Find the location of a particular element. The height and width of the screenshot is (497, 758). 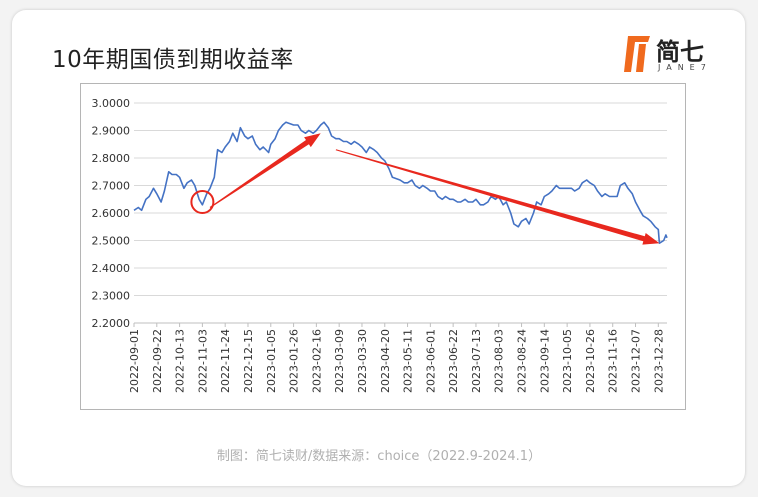

x-tick-label: 2023-05-11 is located at coordinates (408, 361).